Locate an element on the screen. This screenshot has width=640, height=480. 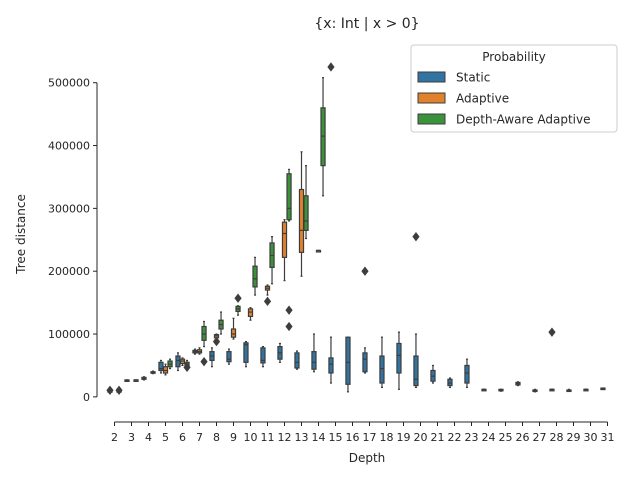
x-tick-label: 30 is located at coordinates (591, 437).